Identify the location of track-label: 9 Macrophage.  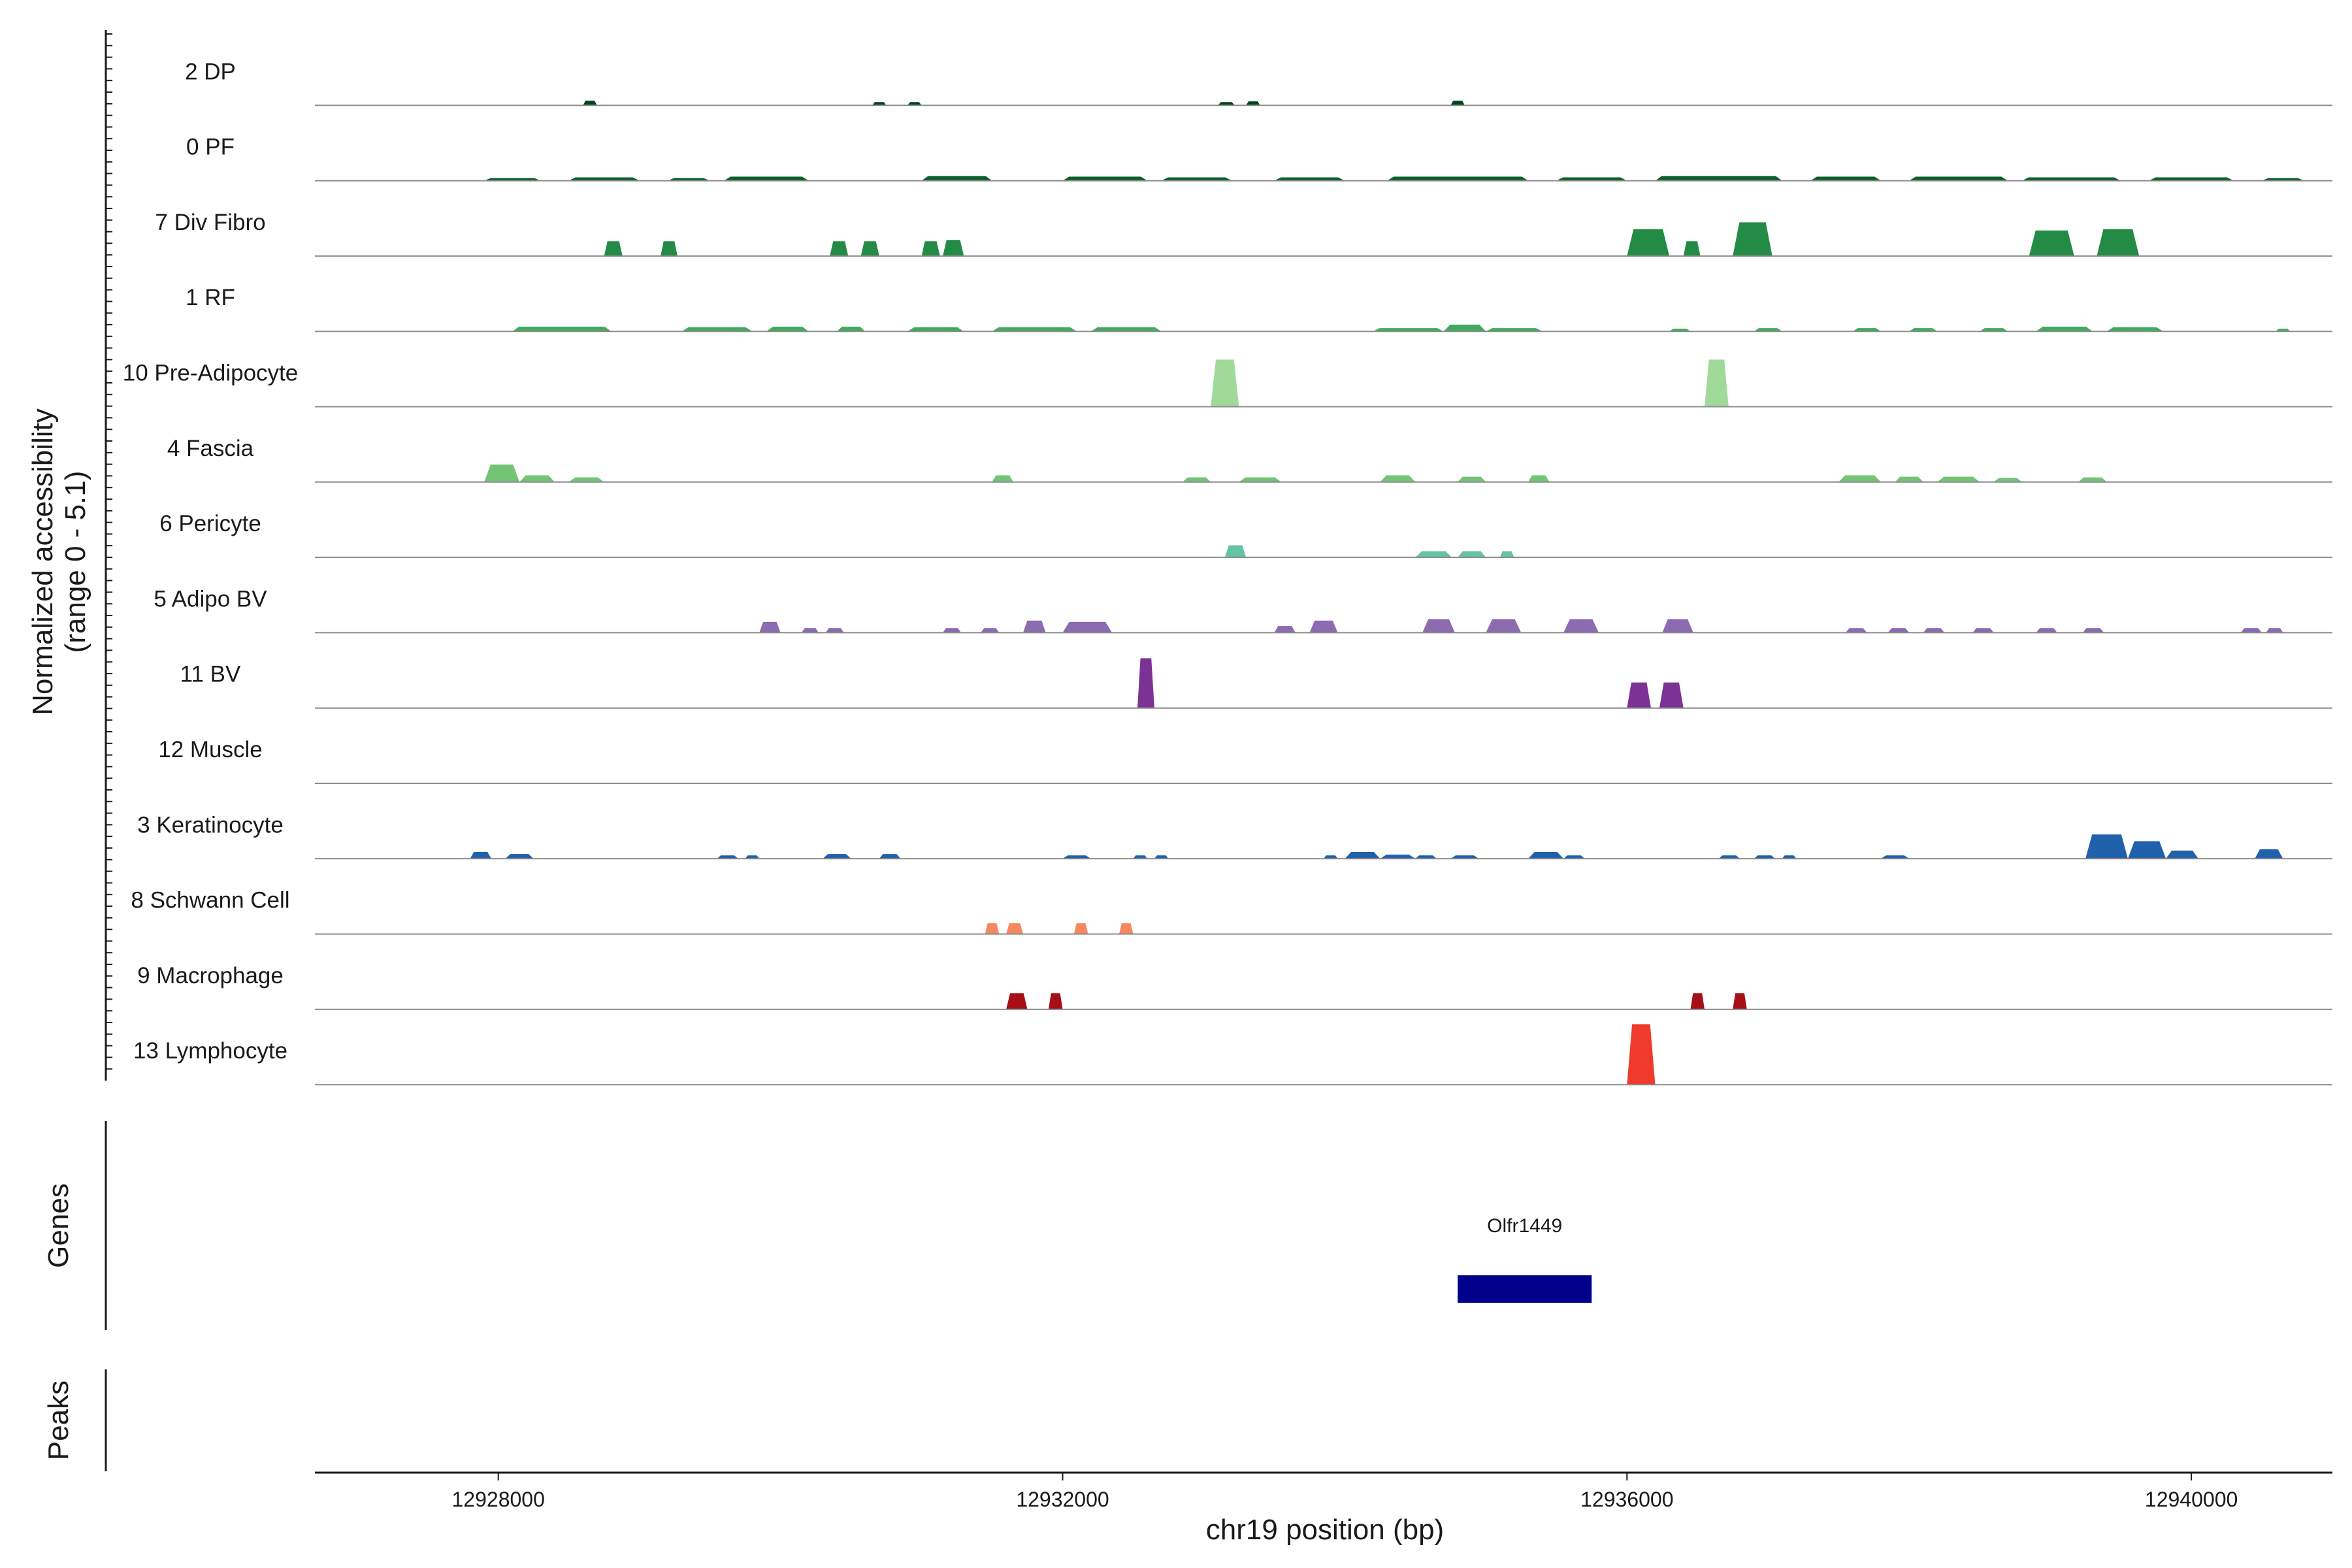
(210, 975).